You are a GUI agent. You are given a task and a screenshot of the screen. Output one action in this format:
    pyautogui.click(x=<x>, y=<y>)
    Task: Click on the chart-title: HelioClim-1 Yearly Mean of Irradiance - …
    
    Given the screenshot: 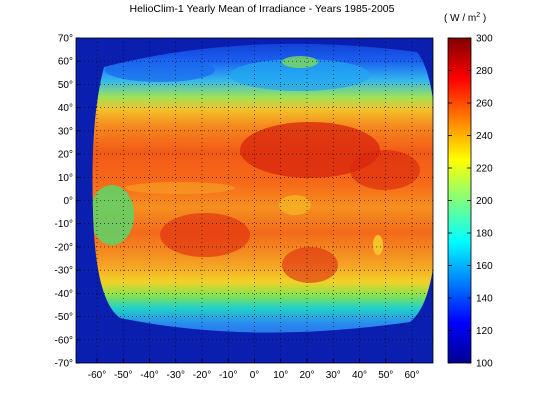 What is the action you would take?
    pyautogui.click(x=262, y=9)
    